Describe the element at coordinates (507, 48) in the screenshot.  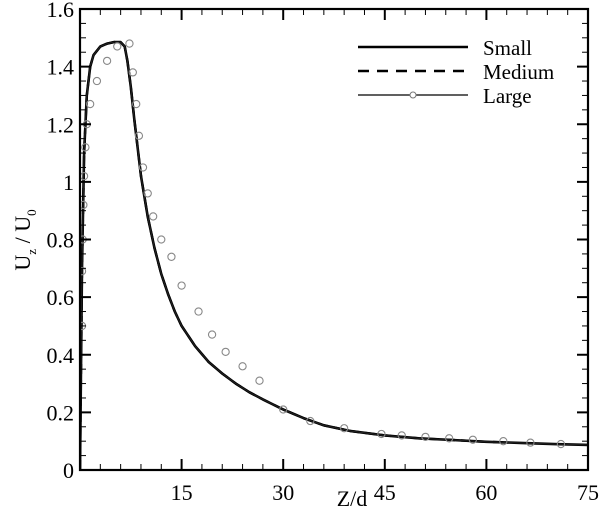
I see `legend-label-small: Small` at that location.